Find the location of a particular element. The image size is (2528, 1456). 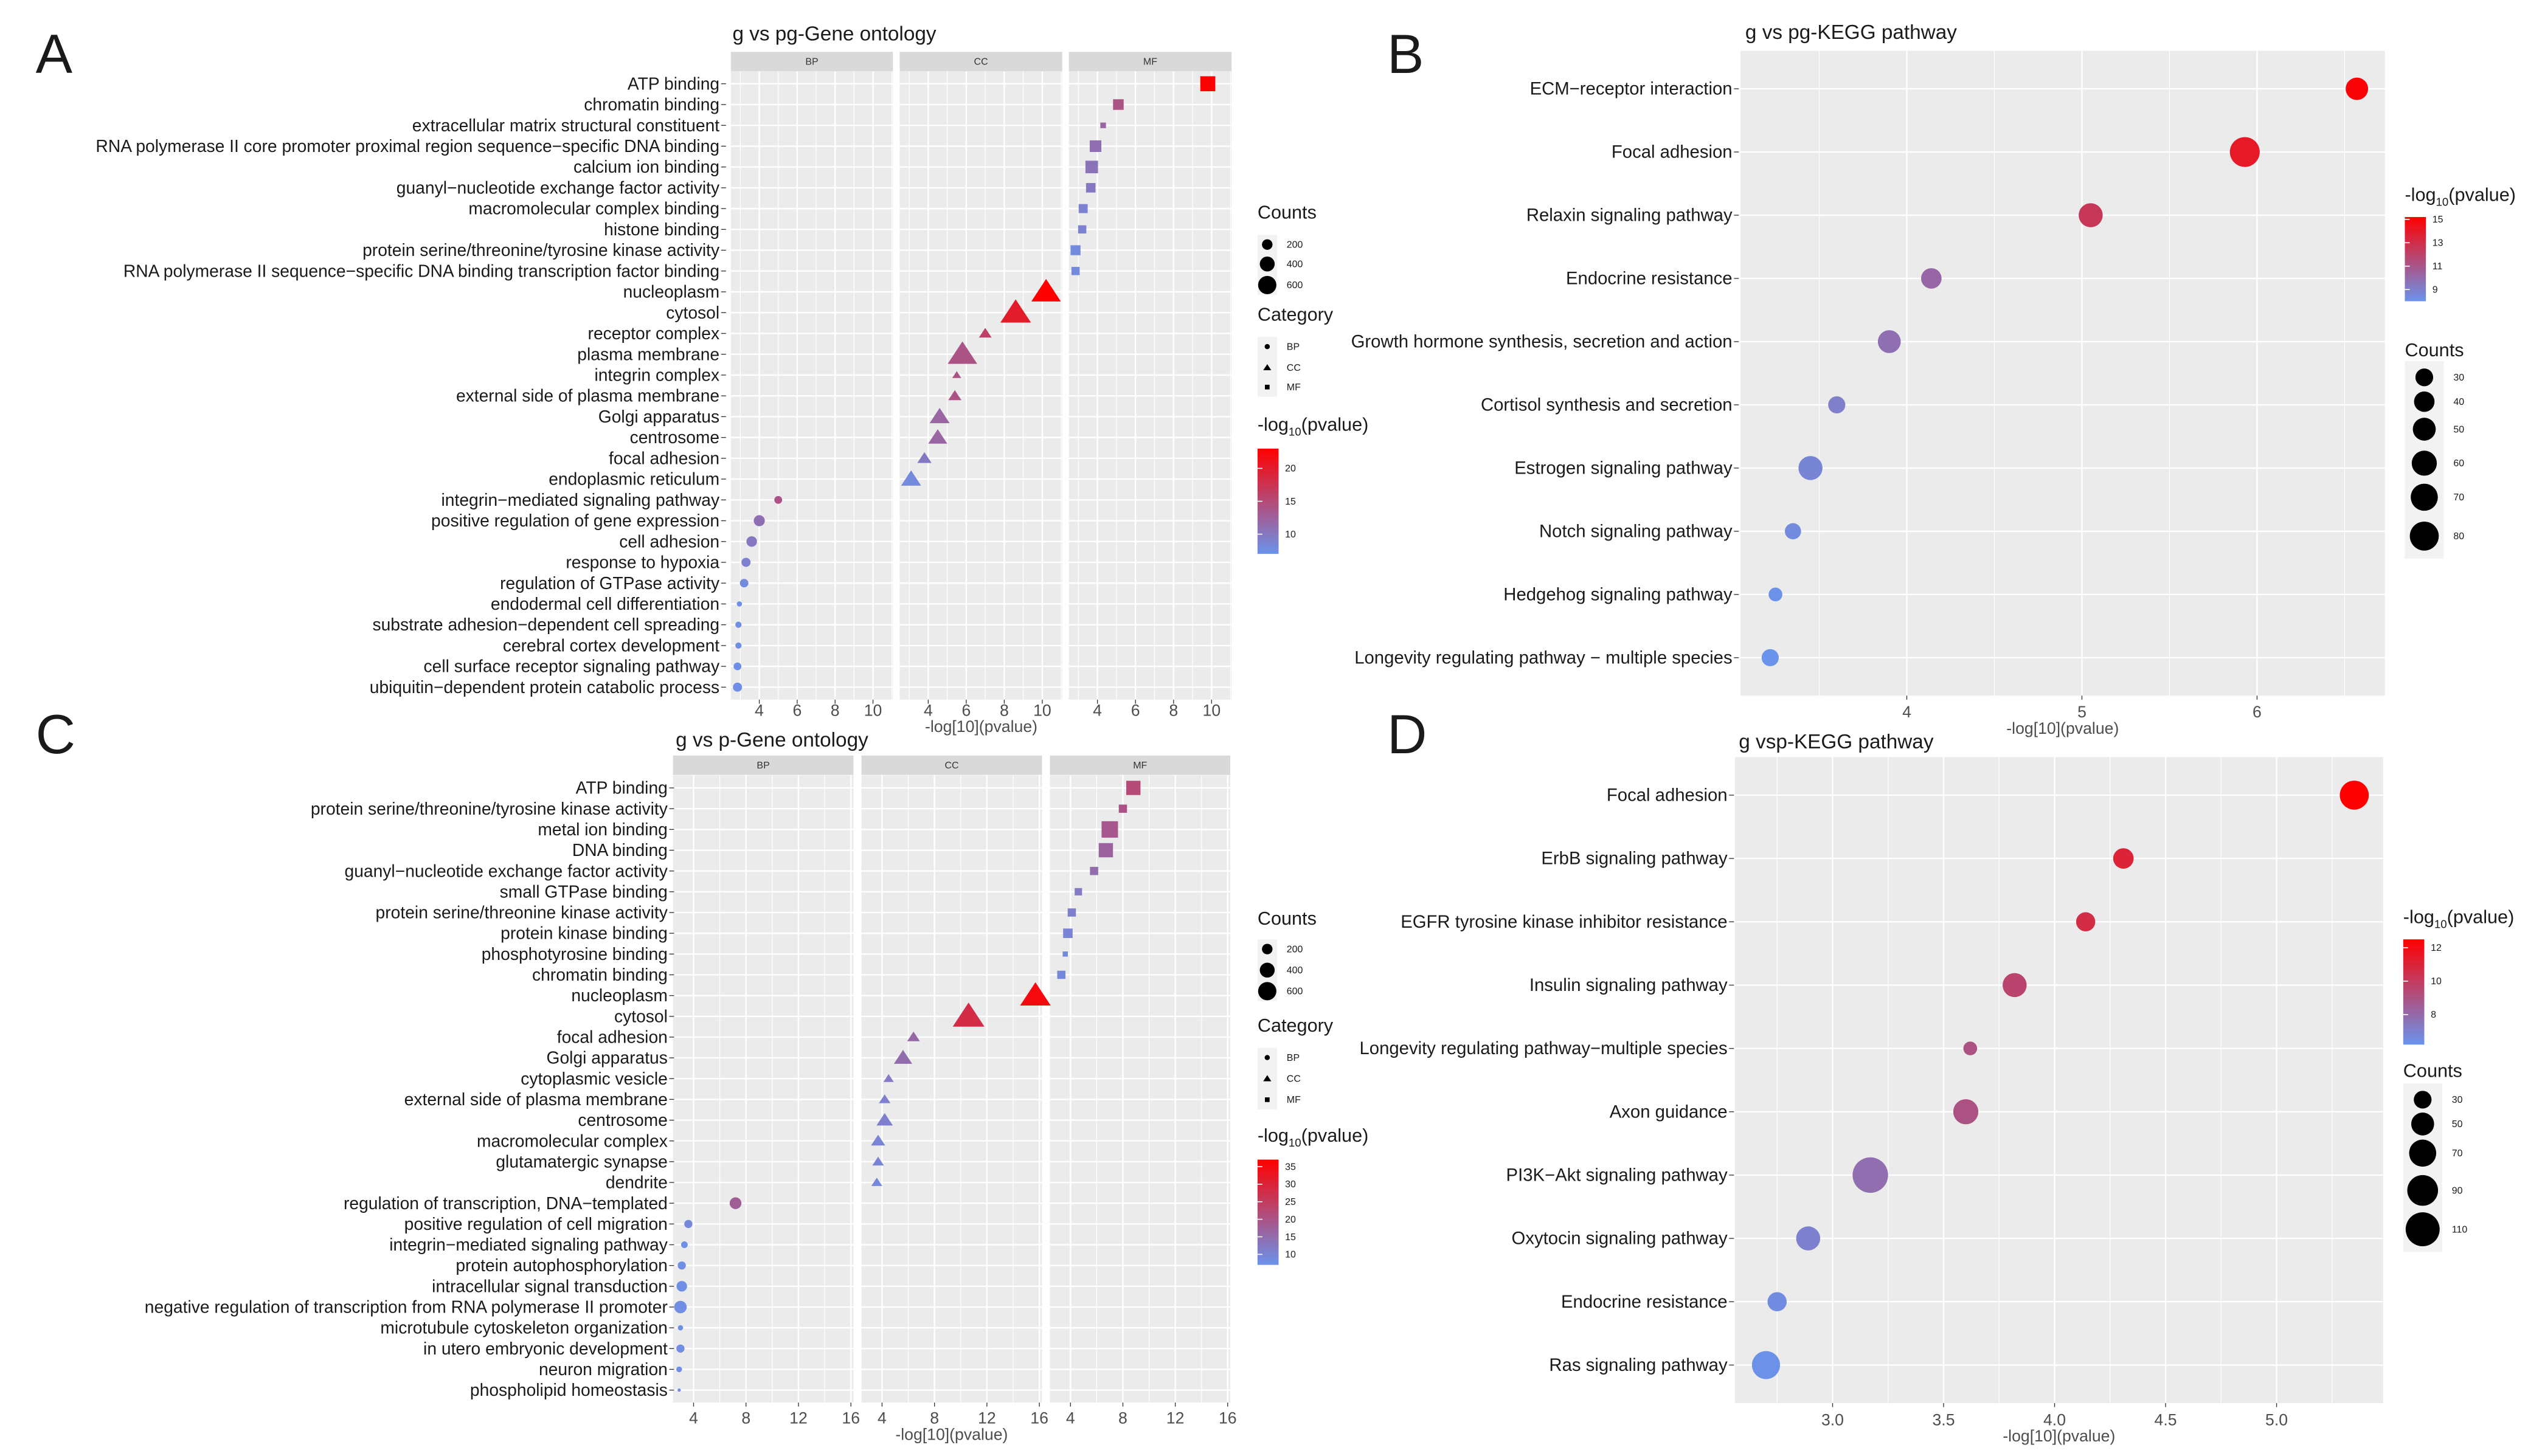

y-axis-label: phospholipid homeostasis is located at coordinates (569, 1389).